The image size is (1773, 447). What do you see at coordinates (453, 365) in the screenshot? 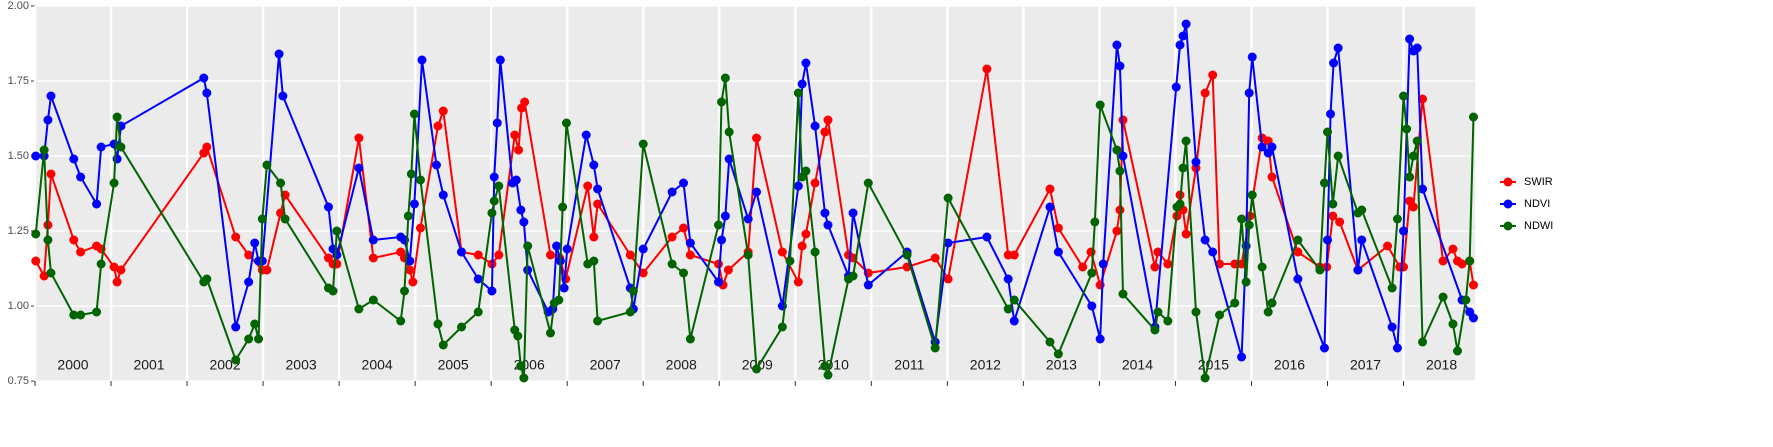
I see `x-tick-label: 2005` at bounding box center [453, 365].